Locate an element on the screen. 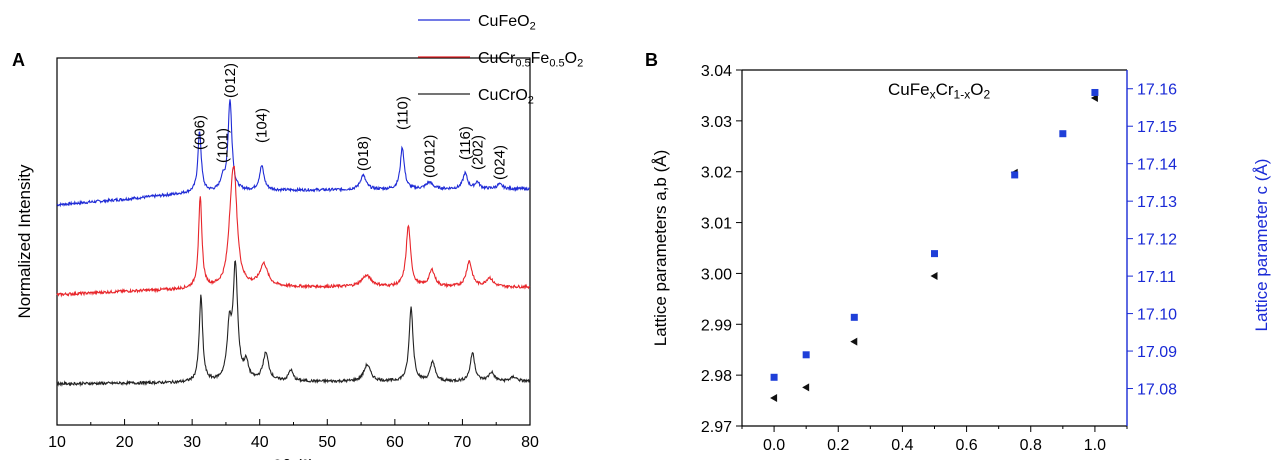 This screenshot has width=1287, height=460. y-tick-label: 2.99 is located at coordinates (716, 325).